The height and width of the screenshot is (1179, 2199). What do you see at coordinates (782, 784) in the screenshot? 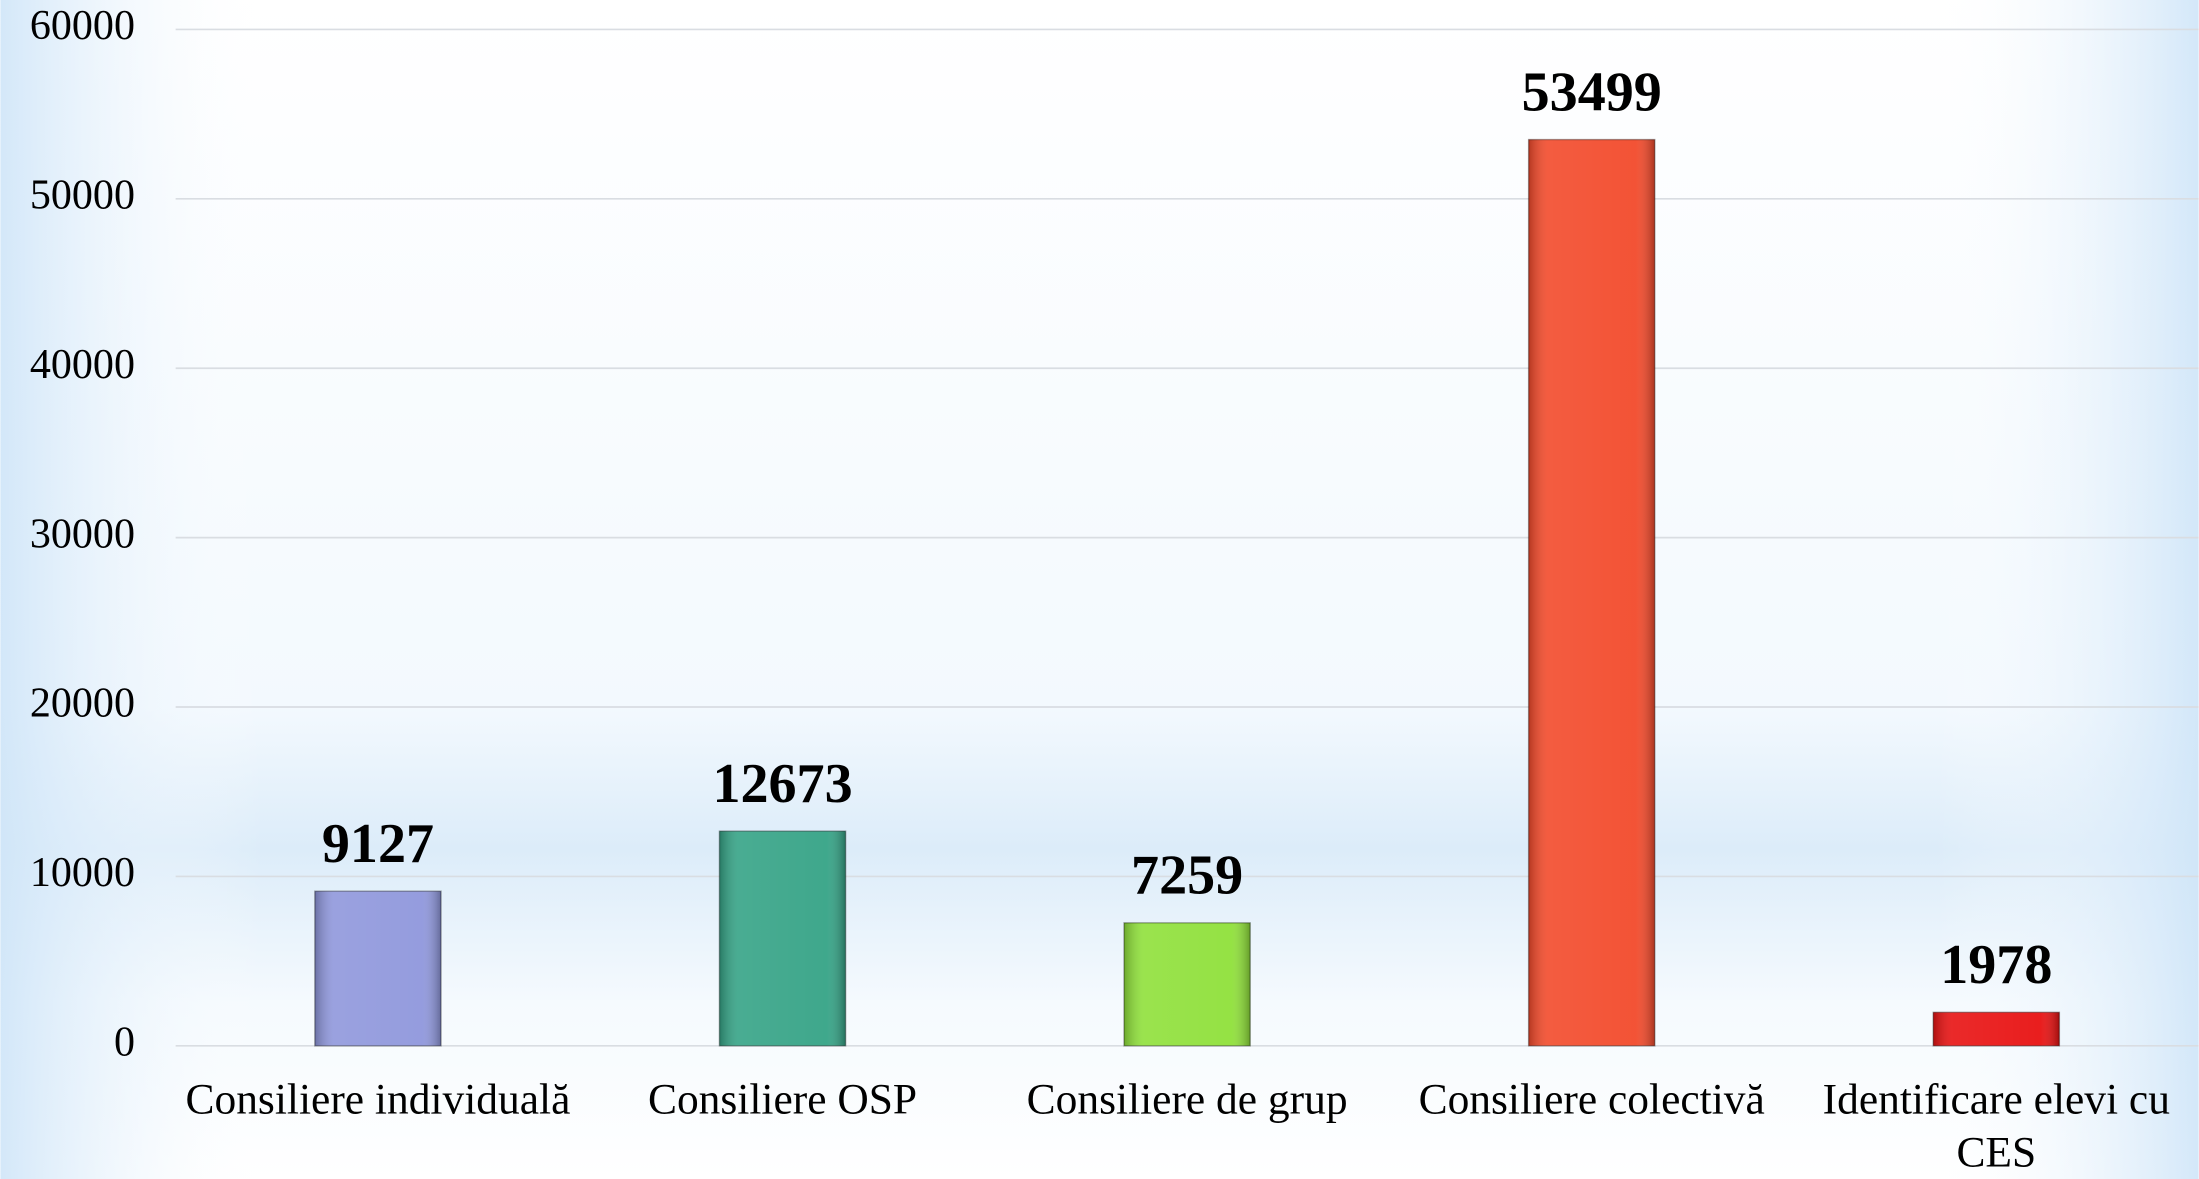
I see `value-label: 12673` at bounding box center [782, 784].